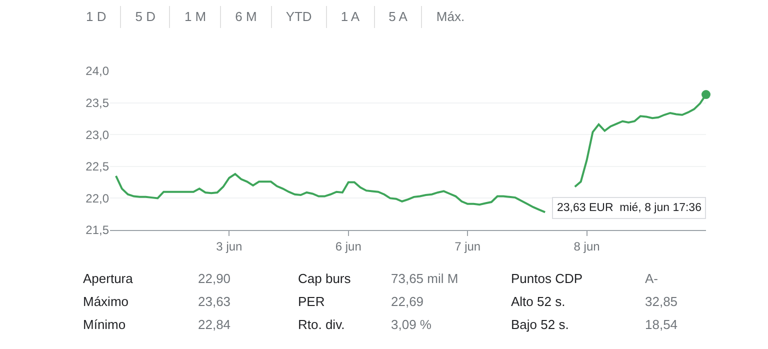 The width and height of the screenshot is (768, 349). I want to click on text: 1 M, so click(194, 17).